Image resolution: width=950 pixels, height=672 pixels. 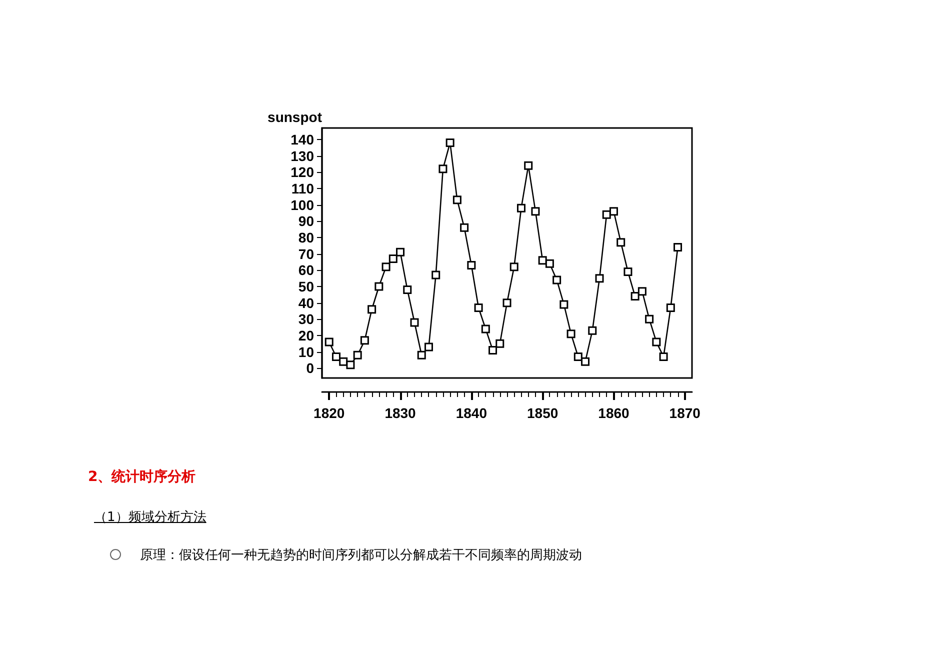 What do you see at coordinates (302, 188) in the screenshot?
I see `y-tick-label: 110` at bounding box center [302, 188].